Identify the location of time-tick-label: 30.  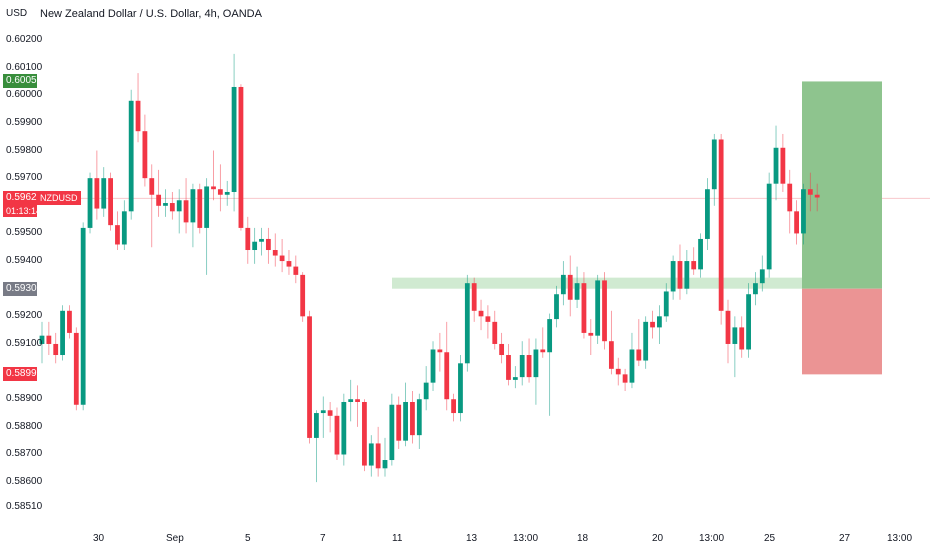
(99, 538).